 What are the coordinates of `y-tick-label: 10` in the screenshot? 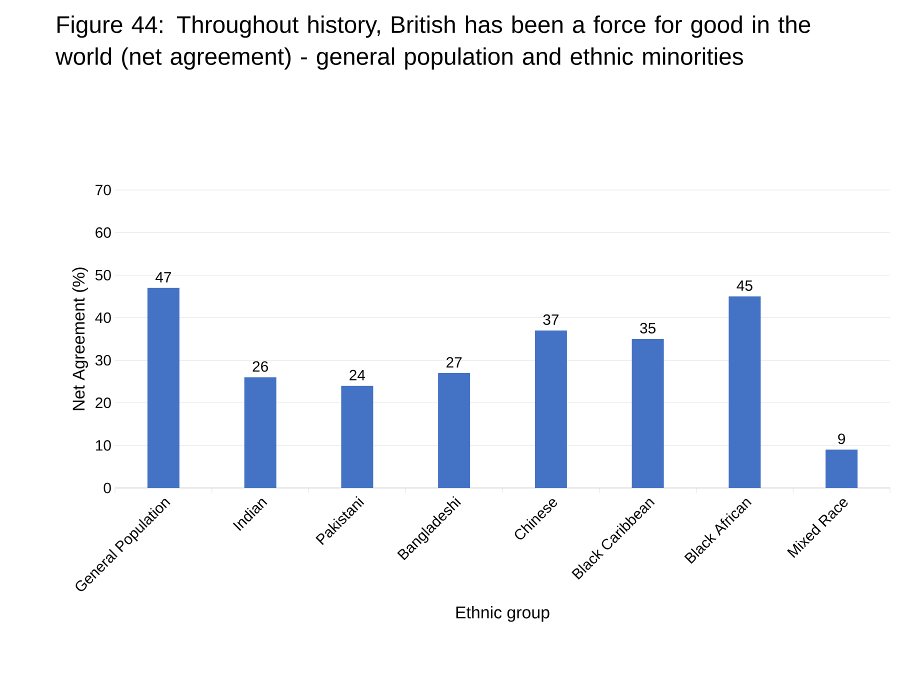 It's located at (103, 445).